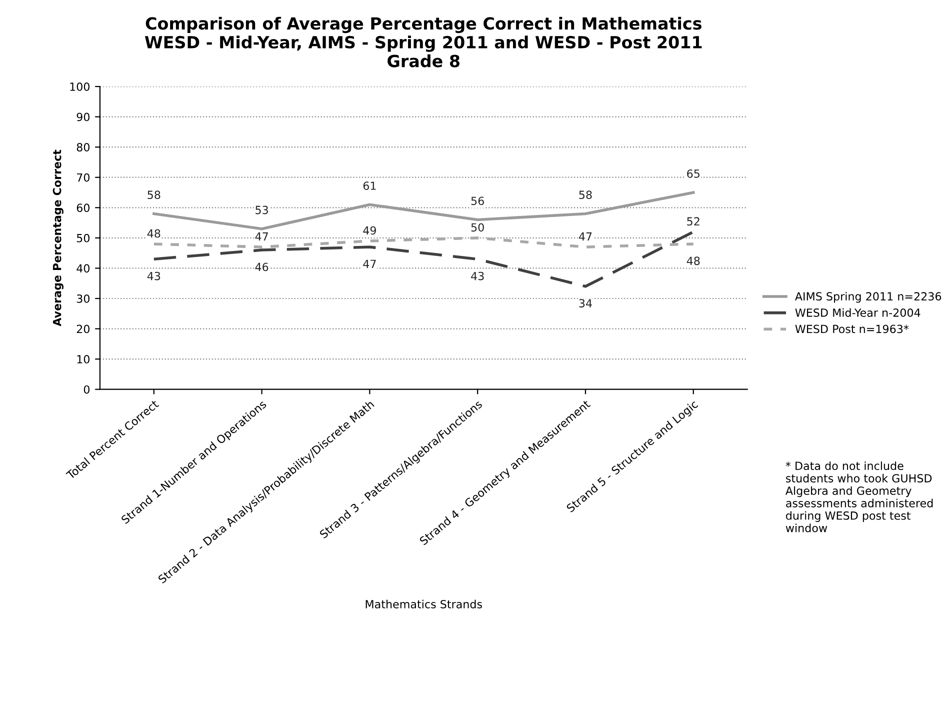  What do you see at coordinates (585, 303) in the screenshot?
I see `data-label: 34` at bounding box center [585, 303].